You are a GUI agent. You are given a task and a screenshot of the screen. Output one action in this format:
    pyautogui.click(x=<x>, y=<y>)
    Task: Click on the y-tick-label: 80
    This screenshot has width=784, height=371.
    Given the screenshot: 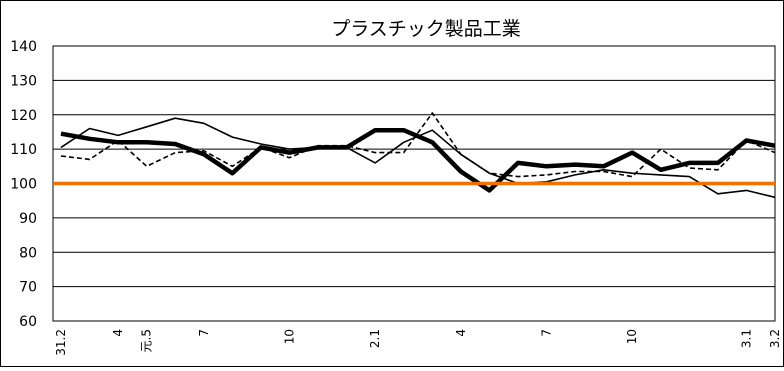 What is the action you would take?
    pyautogui.click(x=28, y=253)
    